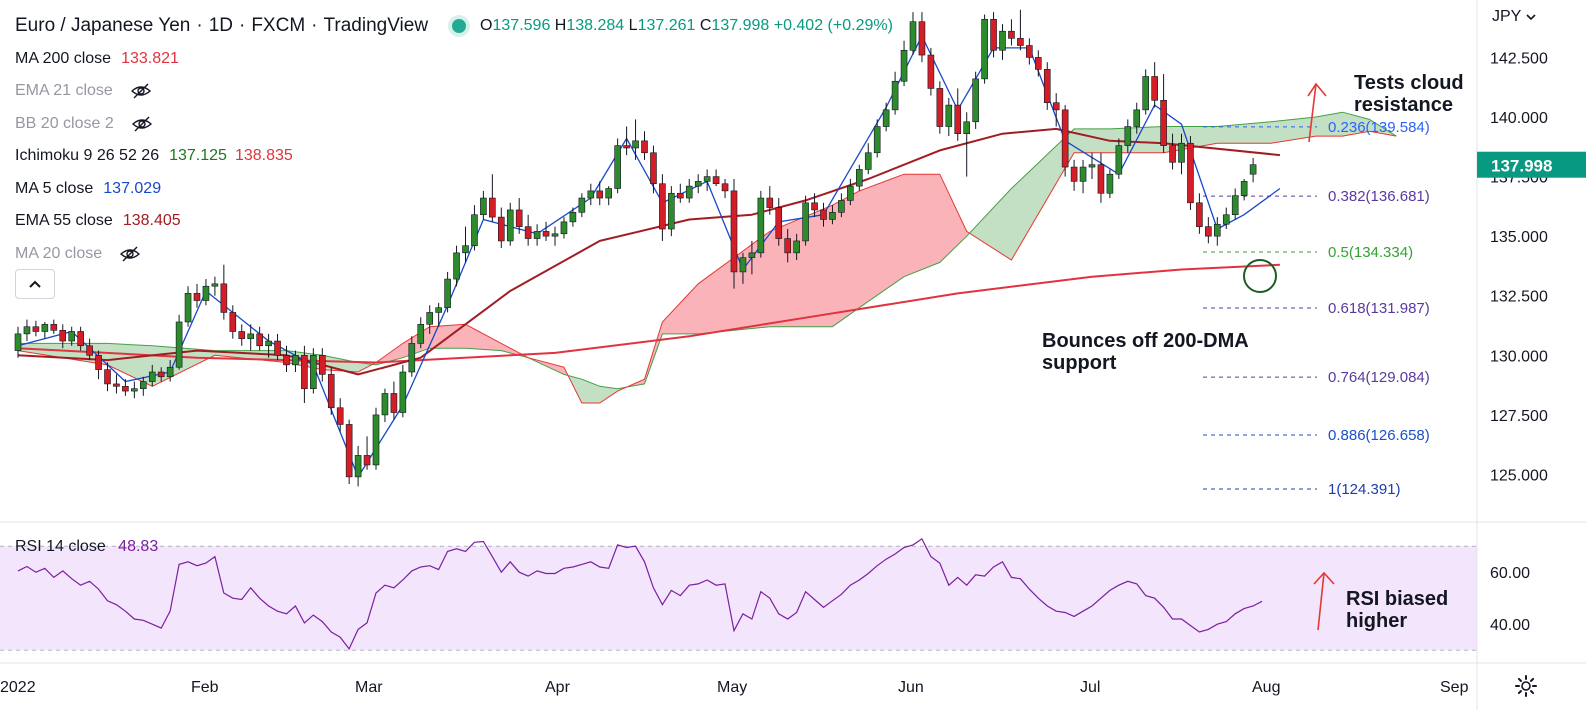 Image resolution: width=1586 pixels, height=710 pixels. I want to click on fib-level-label: 0.764(129.084), so click(1379, 377).